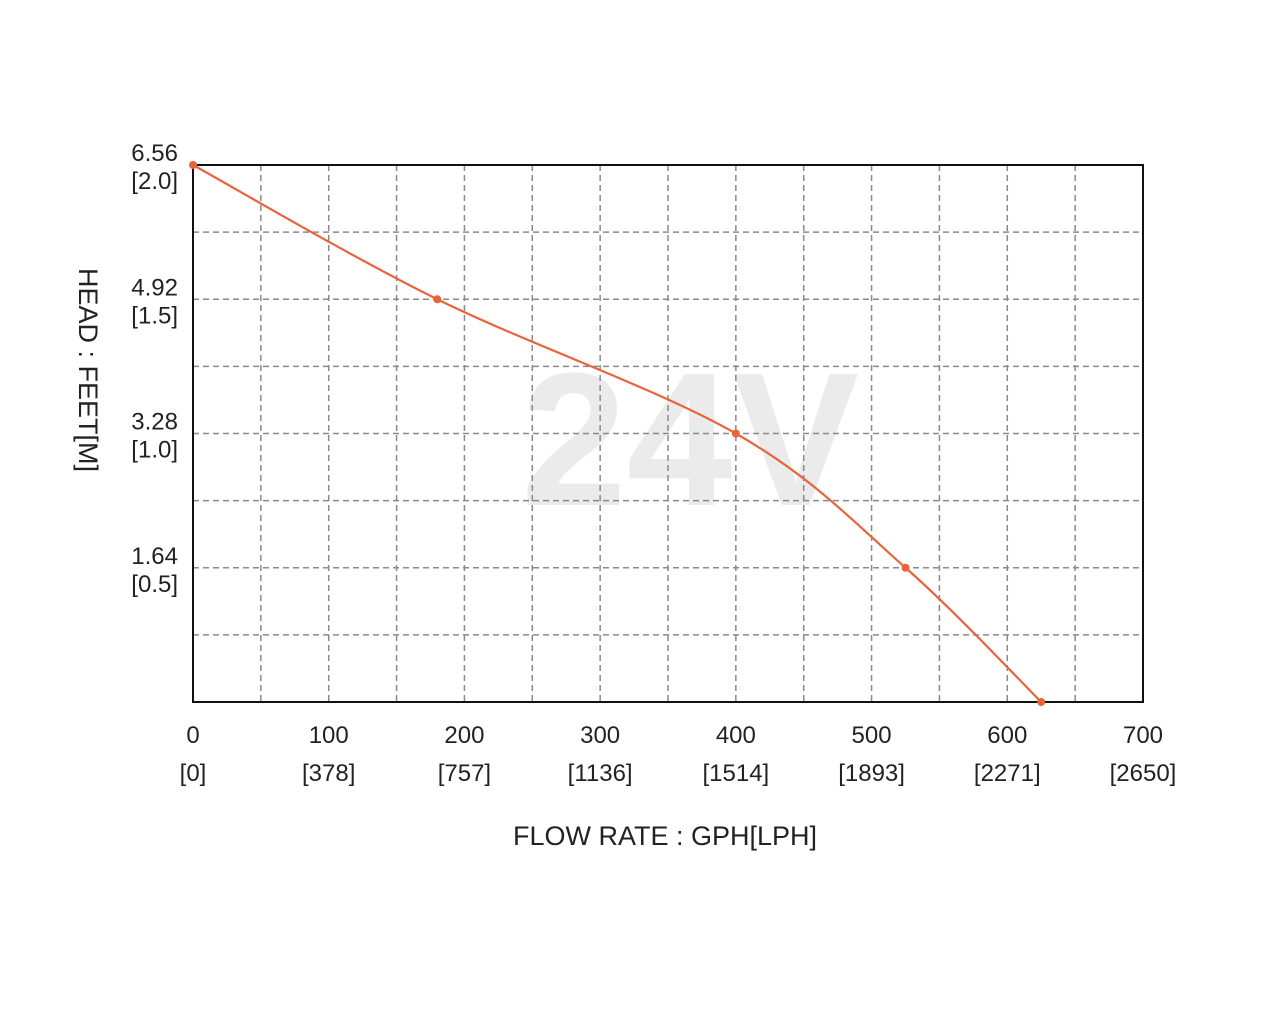 The height and width of the screenshot is (1024, 1280). I want to click on watermark-text: 24V, so click(690, 440).